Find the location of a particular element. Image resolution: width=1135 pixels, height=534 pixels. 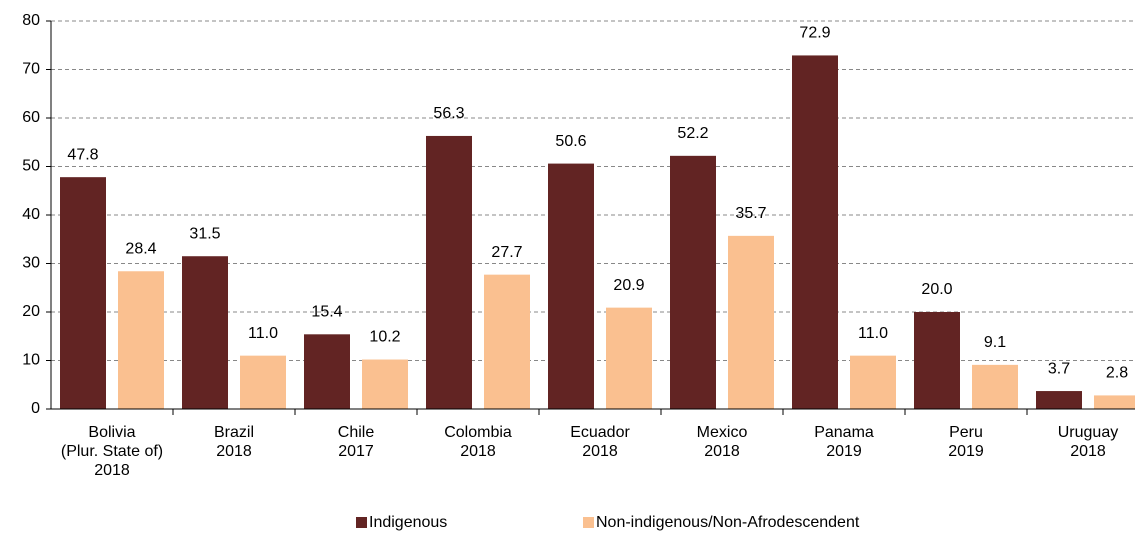

value-label: 35.7 is located at coordinates (750, 213).